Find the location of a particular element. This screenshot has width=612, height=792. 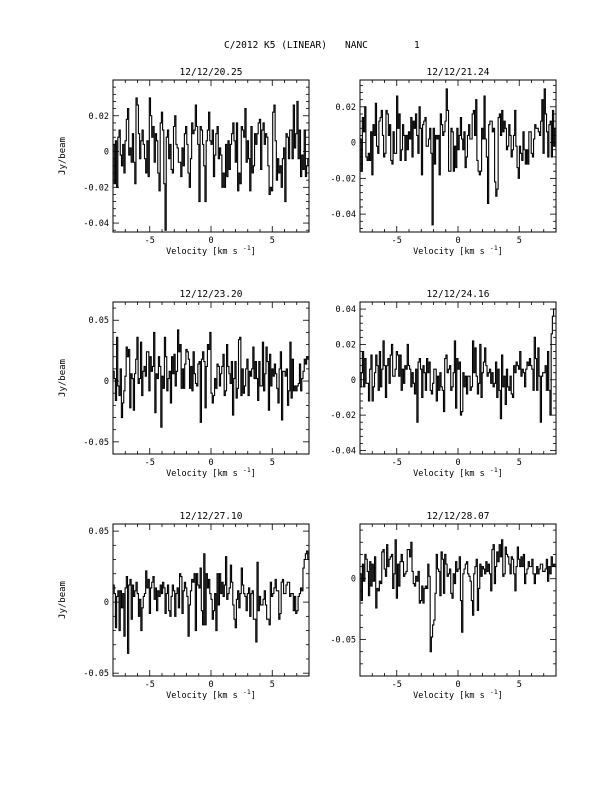

panel-title: 12/12/20.25 is located at coordinates (211, 72).